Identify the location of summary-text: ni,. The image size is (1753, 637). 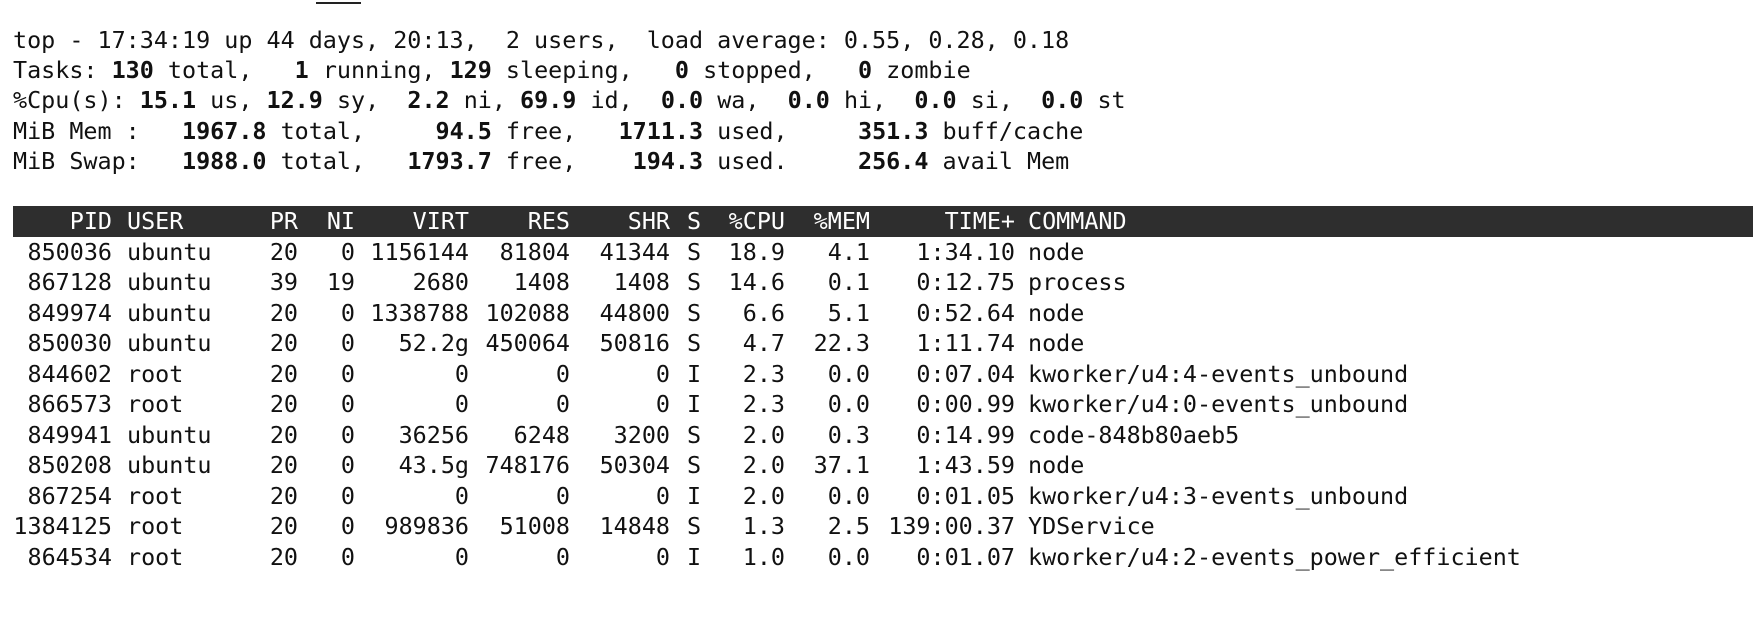
(485, 100).